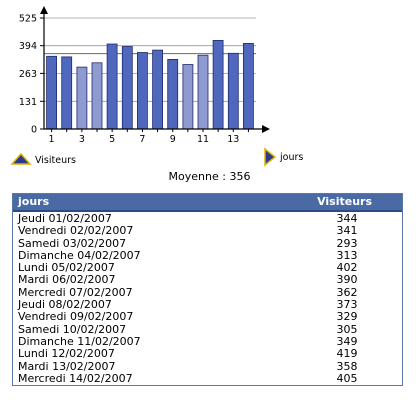 The width and height of the screenshot is (419, 408). I want to click on x-tick-label: 13, so click(233, 139).